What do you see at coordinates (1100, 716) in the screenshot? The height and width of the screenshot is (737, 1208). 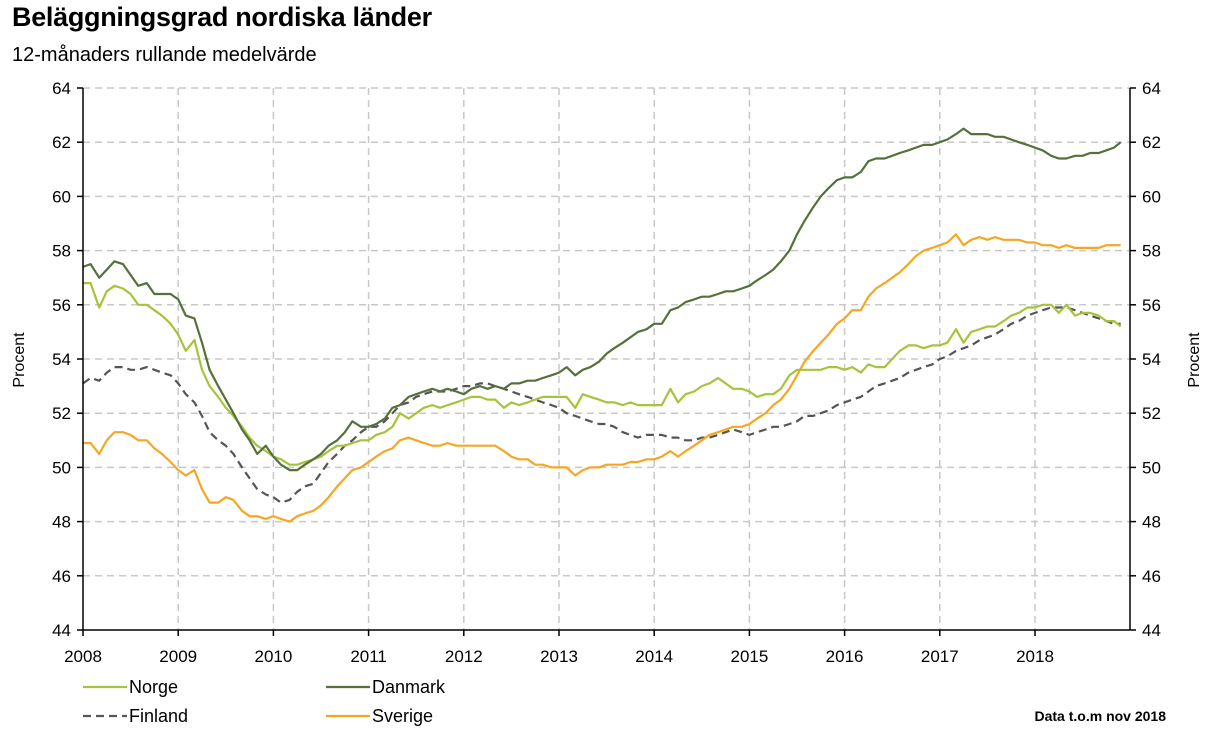 I see `footnote: Data t.o.m nov 2018` at bounding box center [1100, 716].